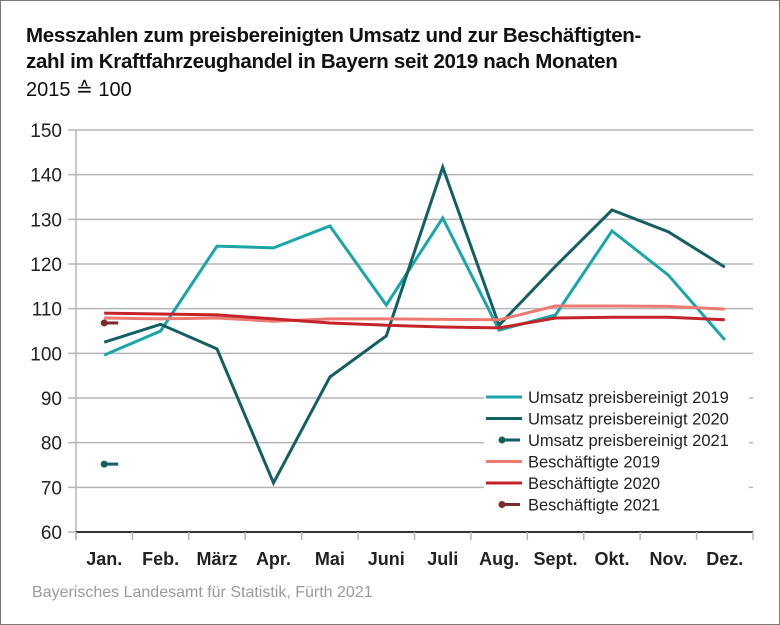 This screenshot has height=625, width=780. Describe the element at coordinates (104, 323) in the screenshot. I see `data-point-besch_2021` at that location.